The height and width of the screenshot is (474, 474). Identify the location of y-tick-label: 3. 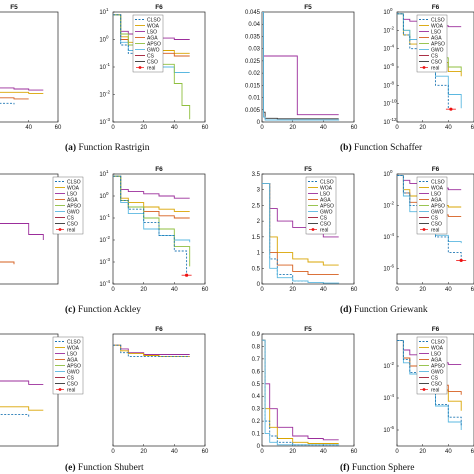
(259, 191).